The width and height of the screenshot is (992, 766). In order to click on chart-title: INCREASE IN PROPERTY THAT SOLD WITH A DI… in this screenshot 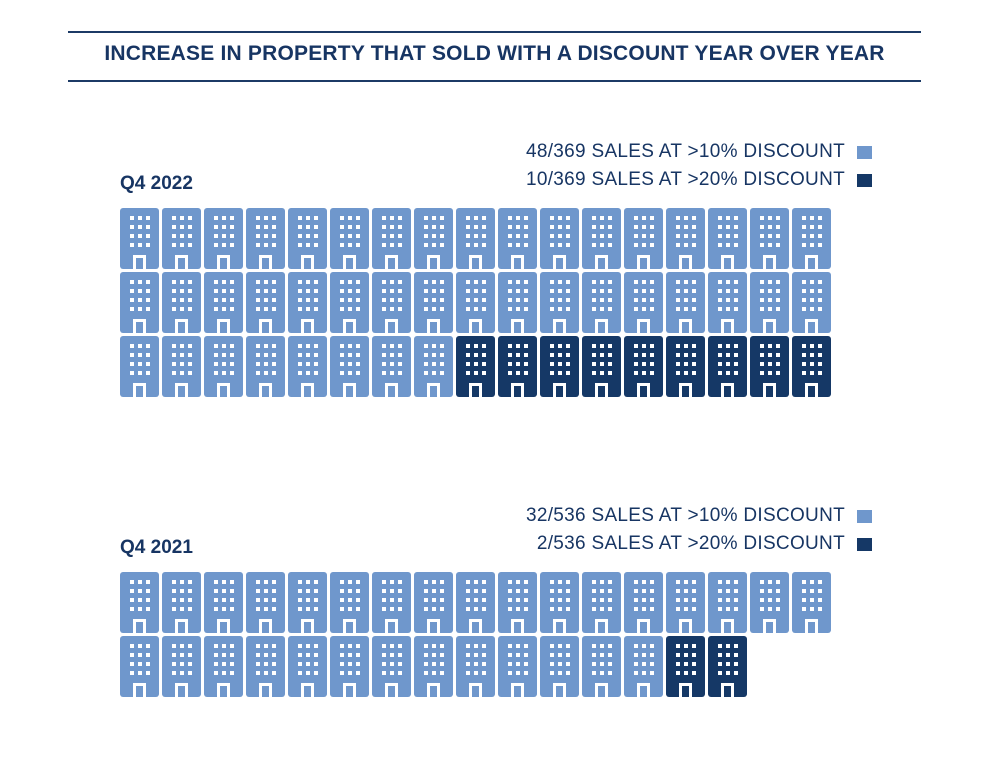, I will do `click(494, 53)`.